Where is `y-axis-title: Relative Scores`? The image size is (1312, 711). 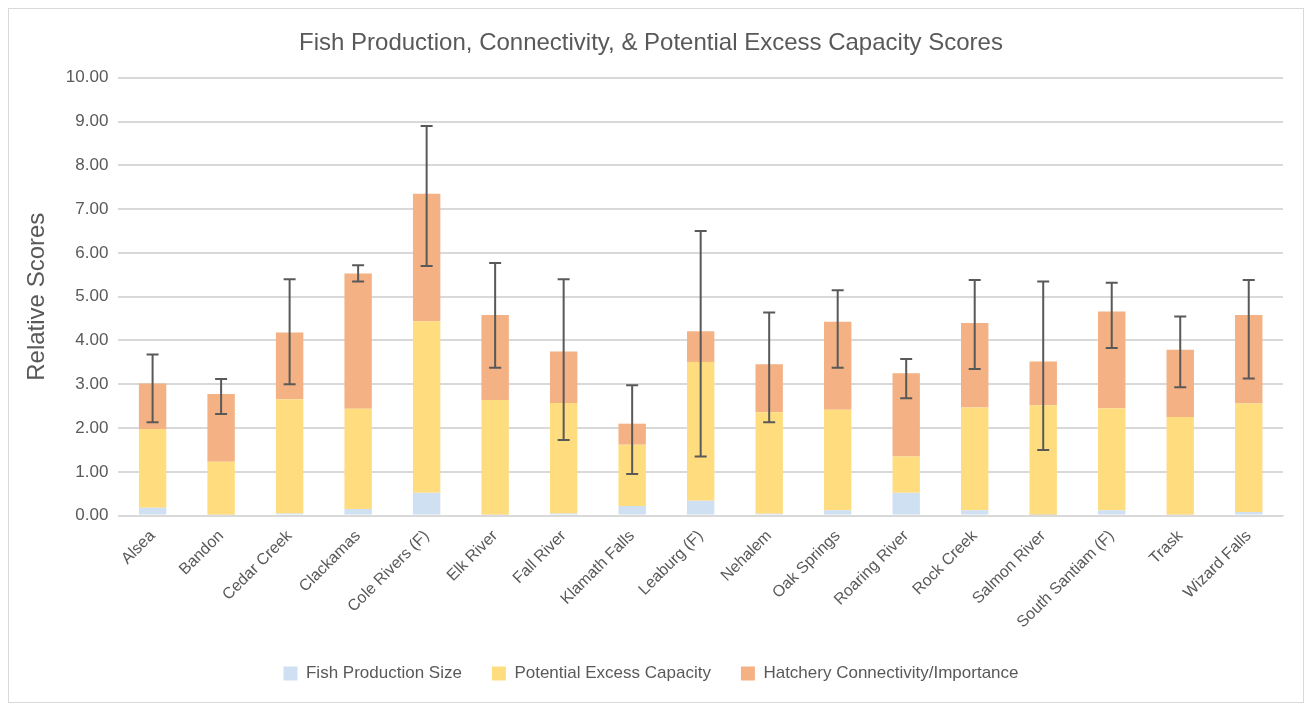 y-axis-title: Relative Scores is located at coordinates (36, 296).